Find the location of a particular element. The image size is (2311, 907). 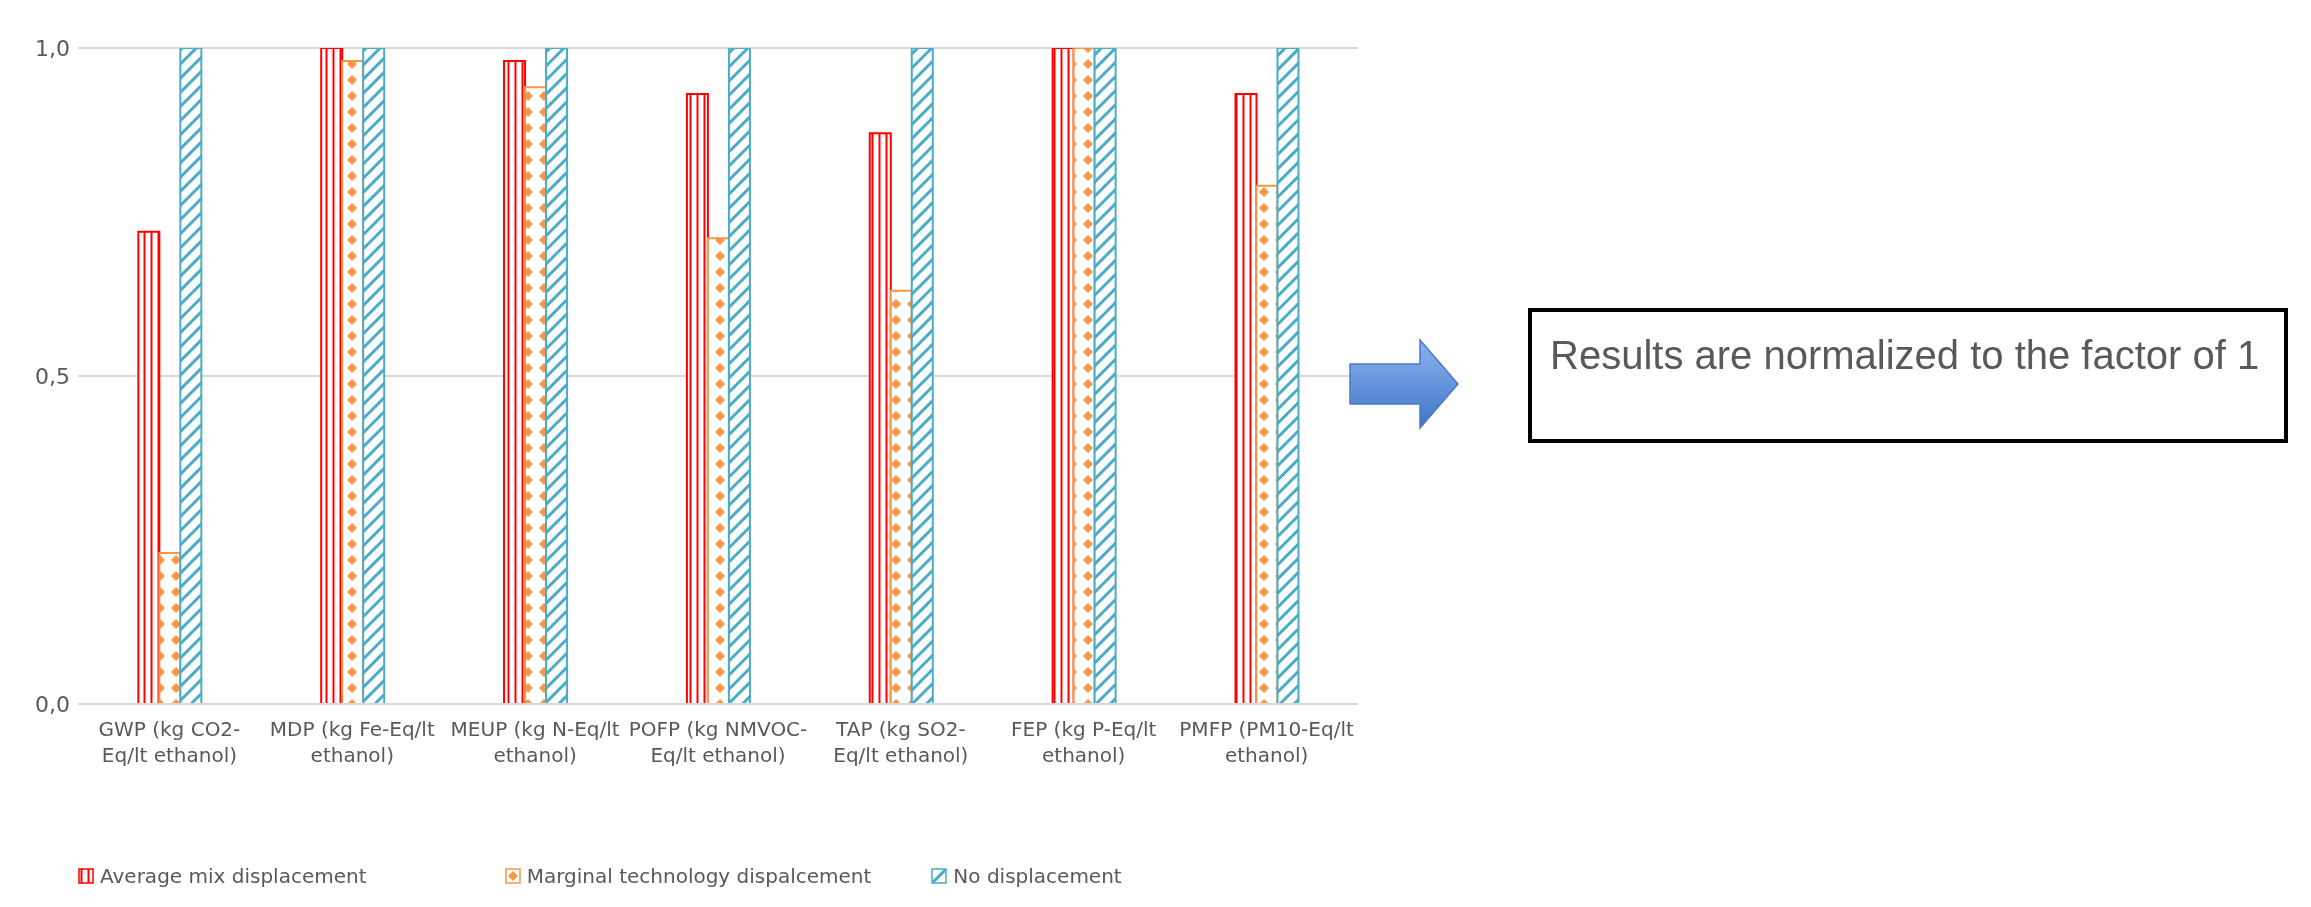

y-tick-label: 0,5 is located at coordinates (52, 376).